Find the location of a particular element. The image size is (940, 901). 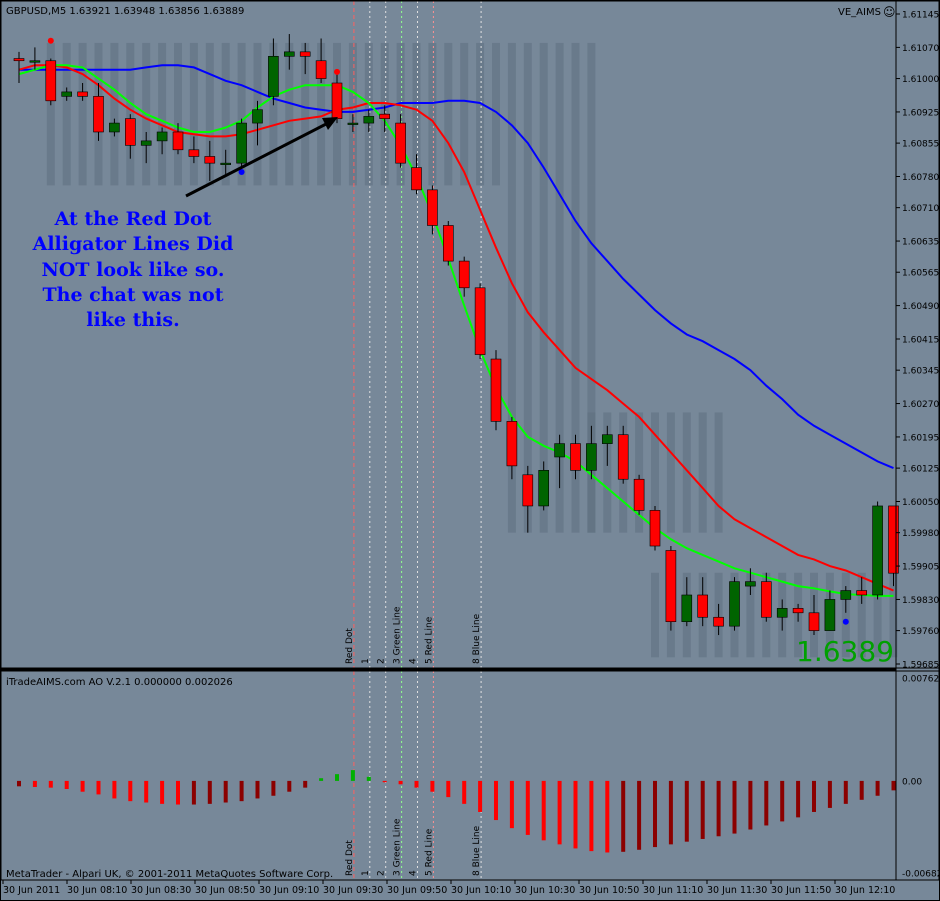

time-tick-label: 30 Jun 11:10 is located at coordinates (673, 890).